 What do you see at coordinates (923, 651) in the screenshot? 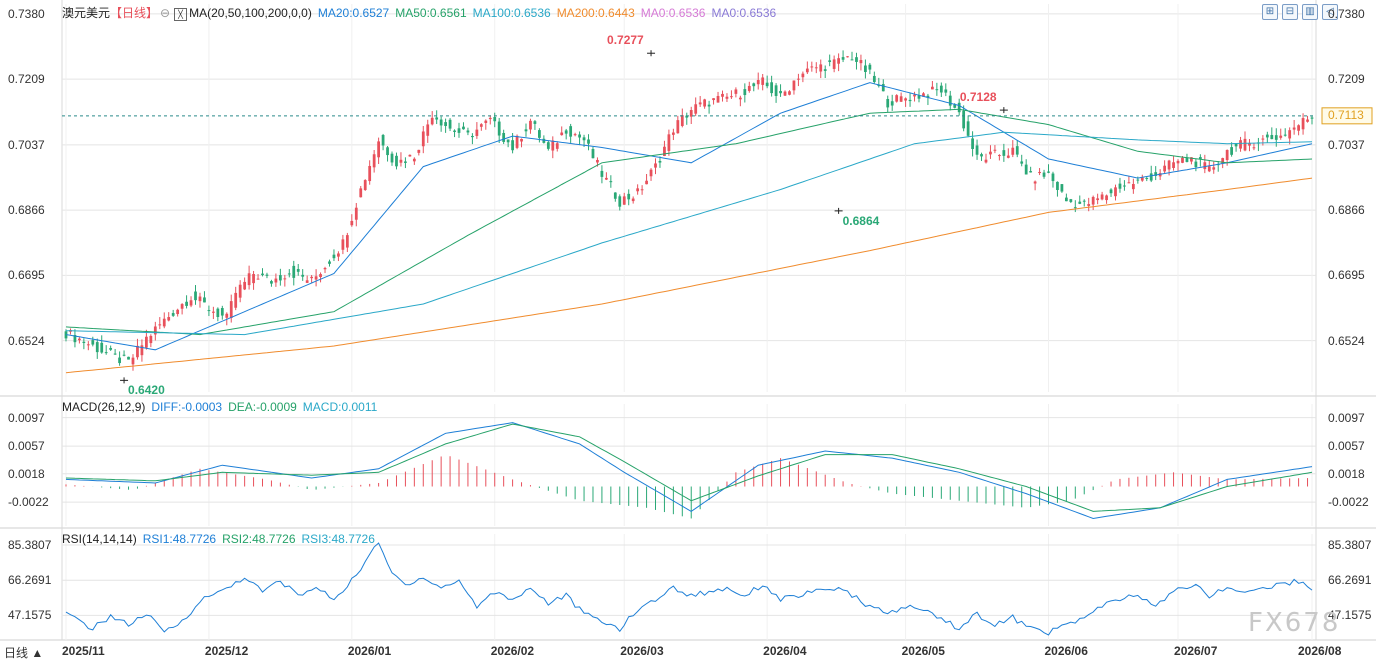
I see `x-tick-label: 2026/05` at bounding box center [923, 651].